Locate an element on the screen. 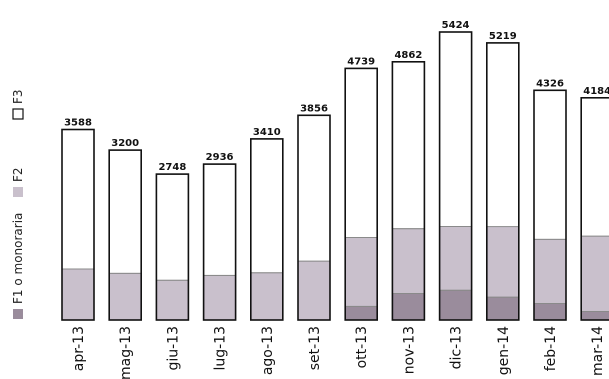 This screenshot has height=379, width=609. category-label: ago-13 is located at coordinates (268, 350).